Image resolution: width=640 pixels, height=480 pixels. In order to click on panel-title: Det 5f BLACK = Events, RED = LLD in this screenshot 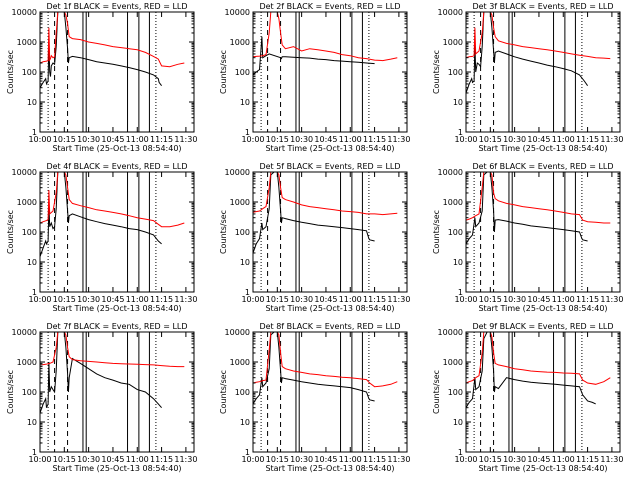, I will do `click(329, 166)`.